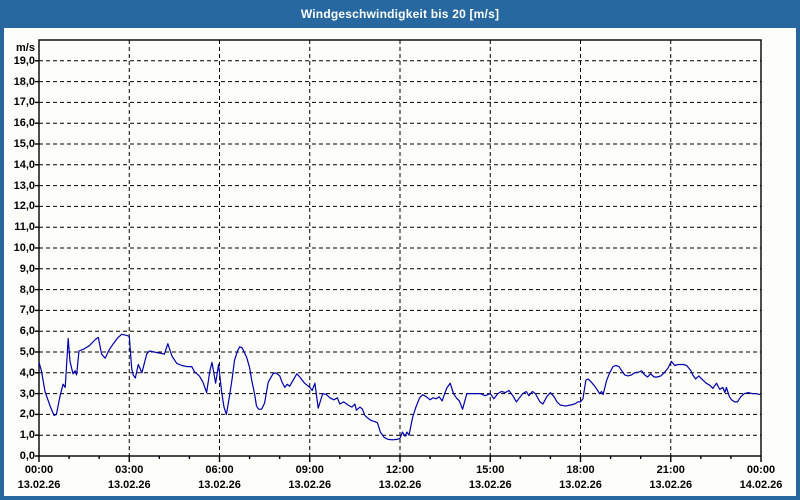 This screenshot has width=800, height=500. Describe the element at coordinates (24, 227) in the screenshot. I see `y-tick-label: 11,0` at that location.